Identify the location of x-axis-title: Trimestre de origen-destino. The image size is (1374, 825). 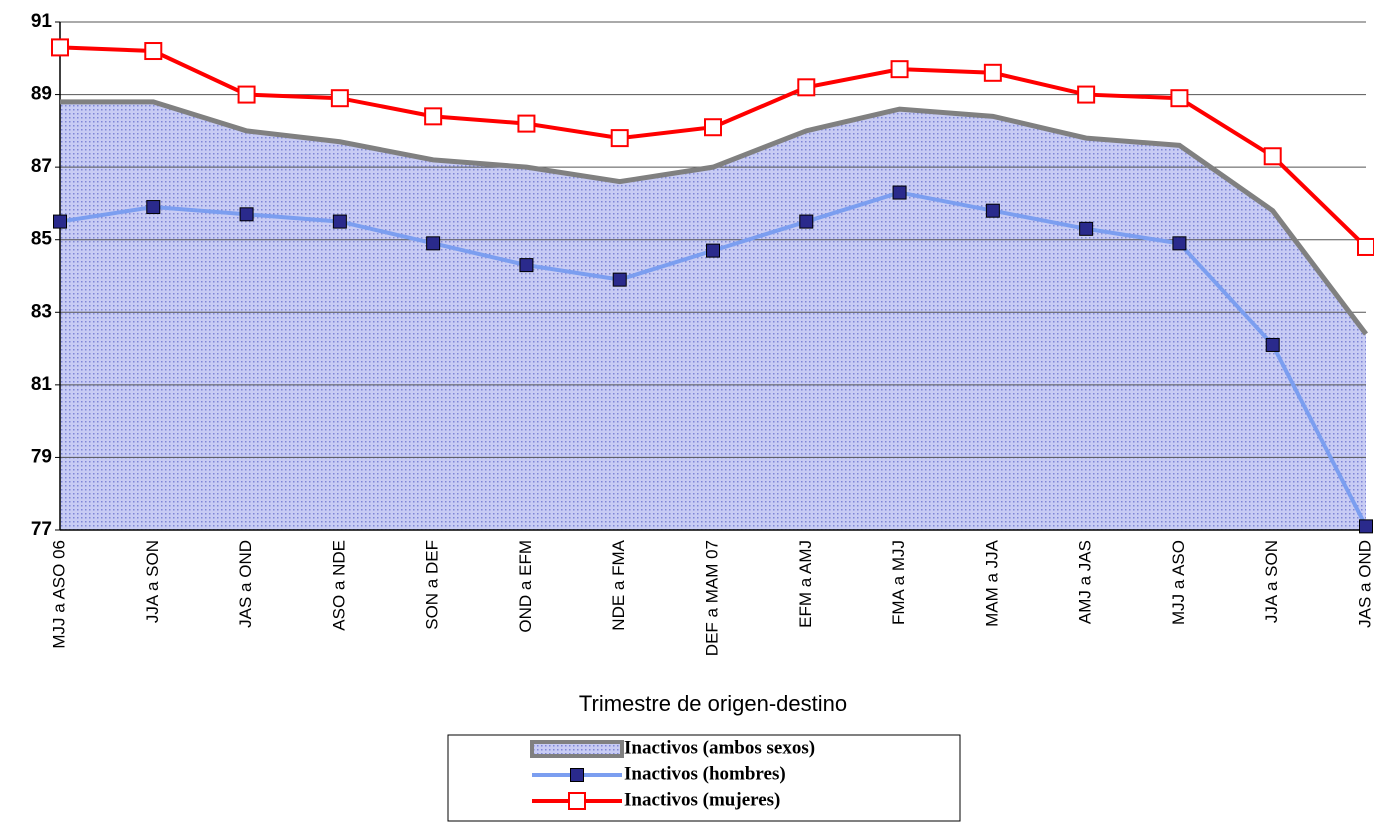
(713, 703).